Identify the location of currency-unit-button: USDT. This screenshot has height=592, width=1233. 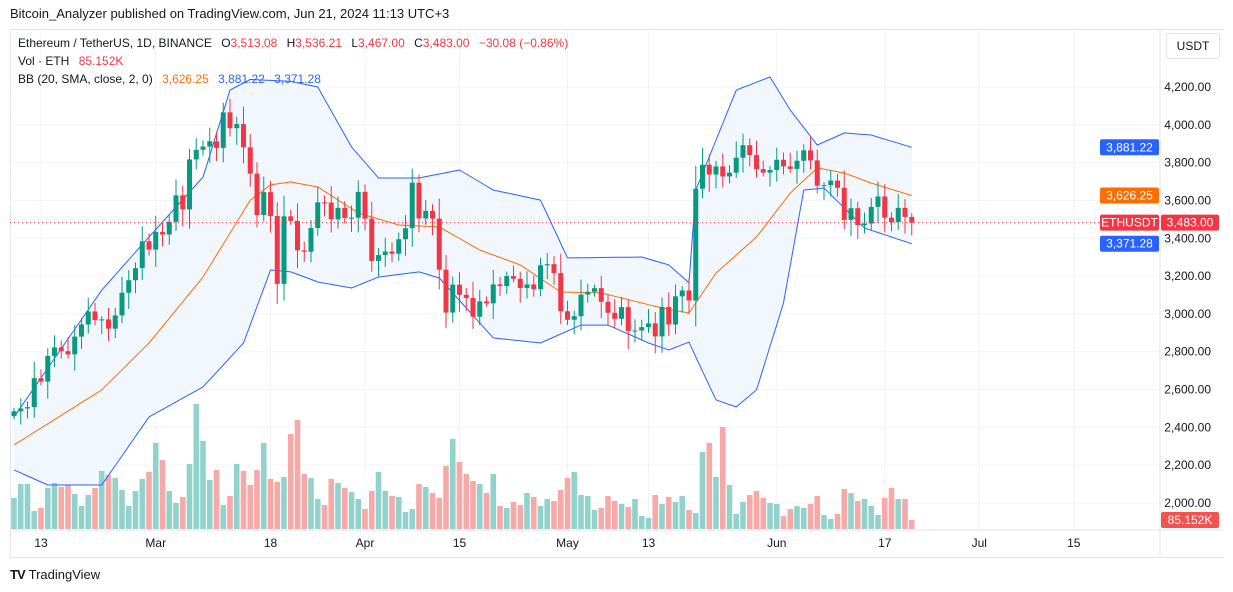
(1193, 46).